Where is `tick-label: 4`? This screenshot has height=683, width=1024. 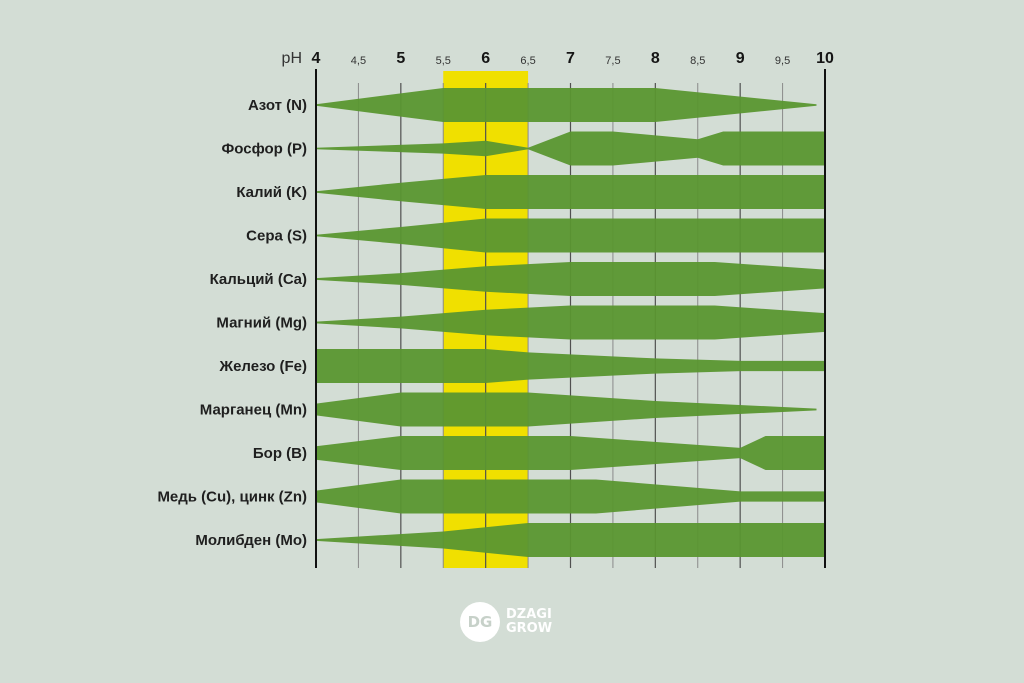
tick-label: 4 is located at coordinates (316, 58).